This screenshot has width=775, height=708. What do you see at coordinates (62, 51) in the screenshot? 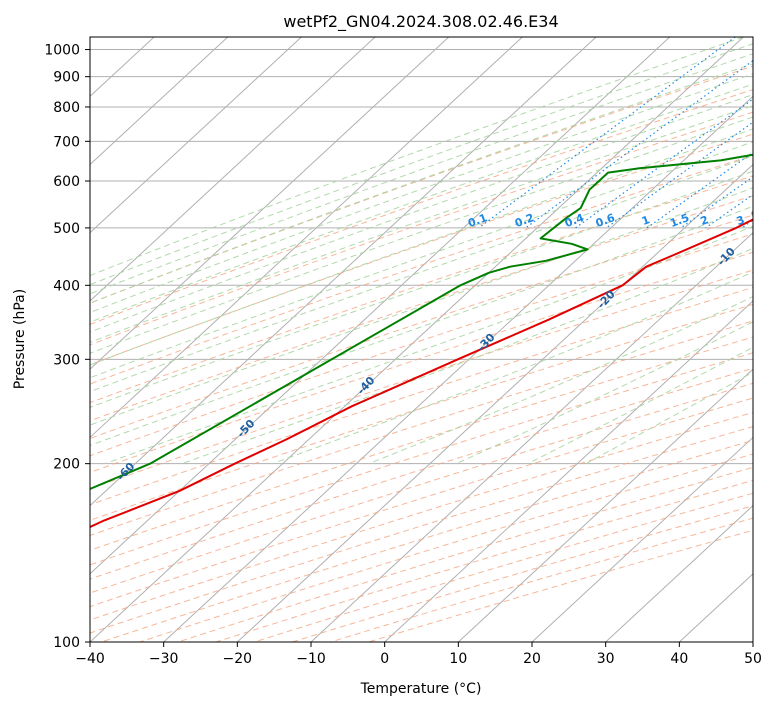
I see `y-tick-label: 1000` at bounding box center [62, 51].